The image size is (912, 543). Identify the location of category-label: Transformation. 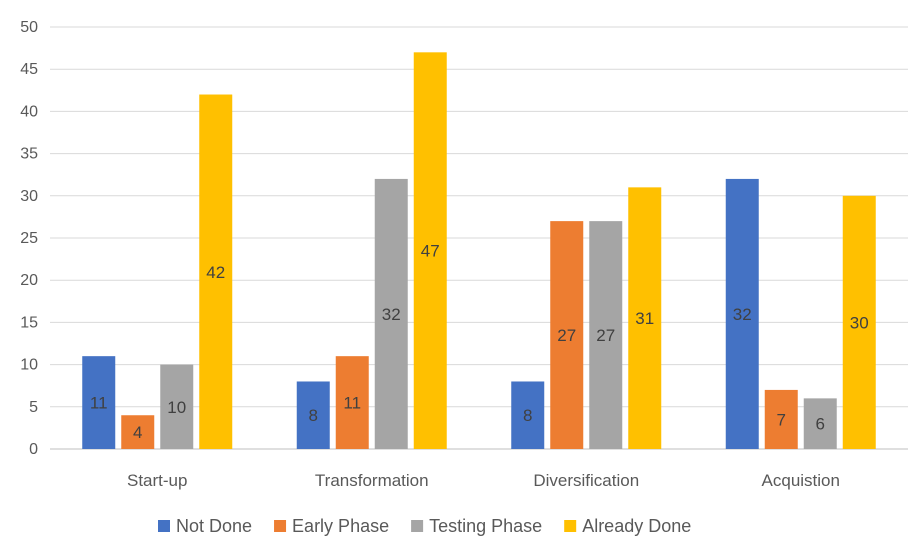
(372, 480).